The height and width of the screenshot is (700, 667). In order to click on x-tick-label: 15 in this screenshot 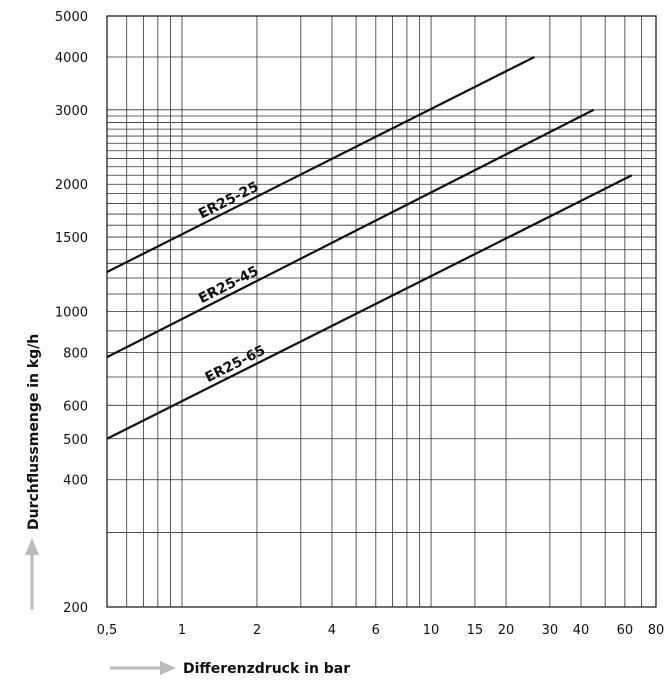, I will do `click(475, 630)`.